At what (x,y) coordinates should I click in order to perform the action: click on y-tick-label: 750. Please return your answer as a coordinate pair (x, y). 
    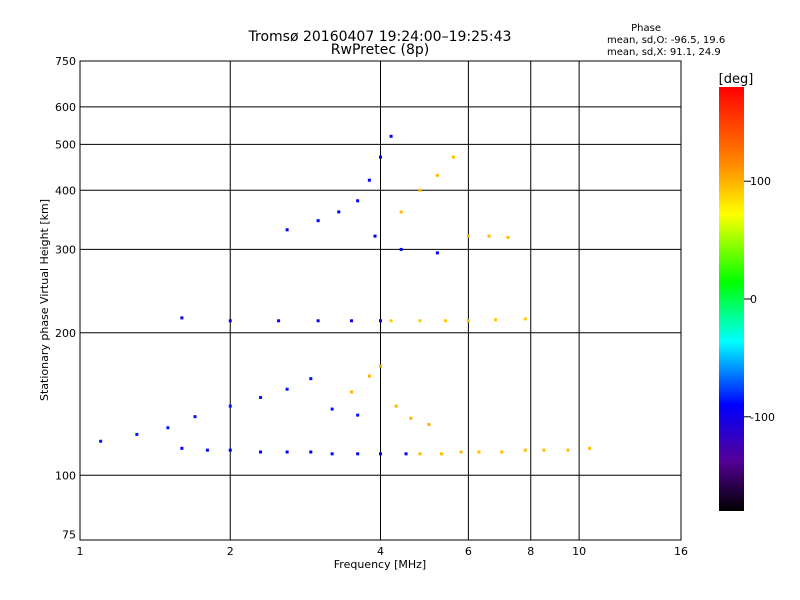
    Looking at the image, I should click on (65, 61).